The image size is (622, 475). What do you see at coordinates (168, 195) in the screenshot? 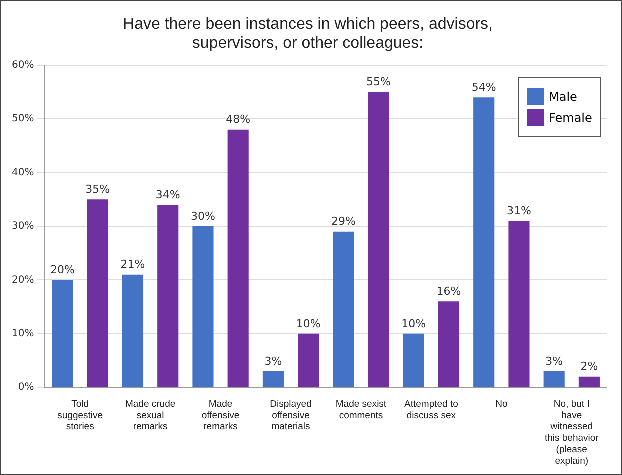
I see `data-label: 34%` at bounding box center [168, 195].